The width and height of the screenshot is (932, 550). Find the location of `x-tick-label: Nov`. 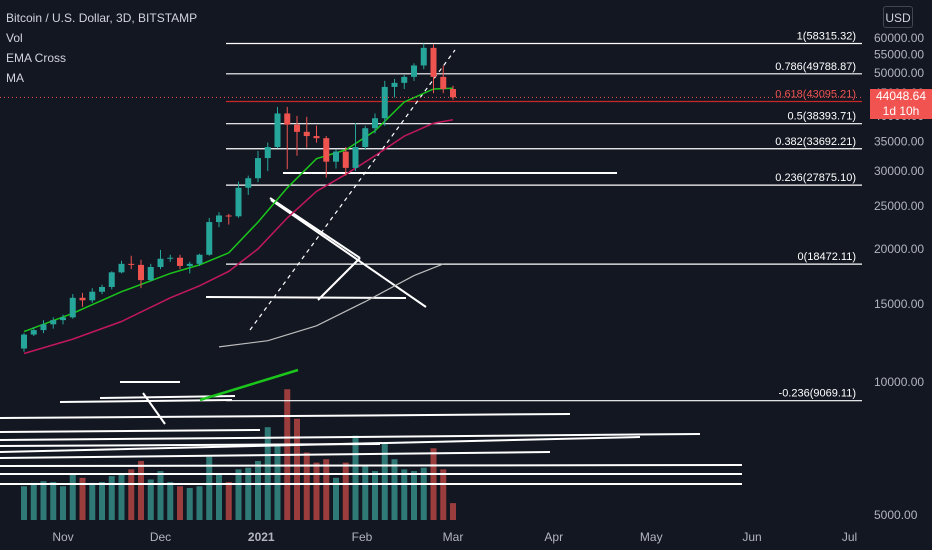

x-tick-label: Nov is located at coordinates (62, 537).